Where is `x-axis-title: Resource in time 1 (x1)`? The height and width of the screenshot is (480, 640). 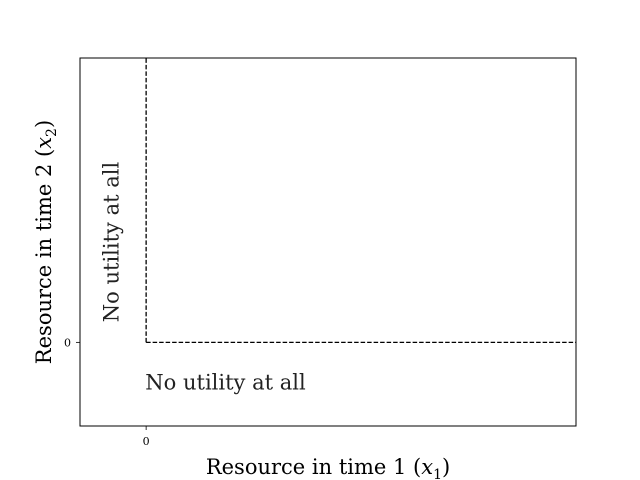
x-axis-title: Resource in time 1 (x1) is located at coordinates (328, 467).